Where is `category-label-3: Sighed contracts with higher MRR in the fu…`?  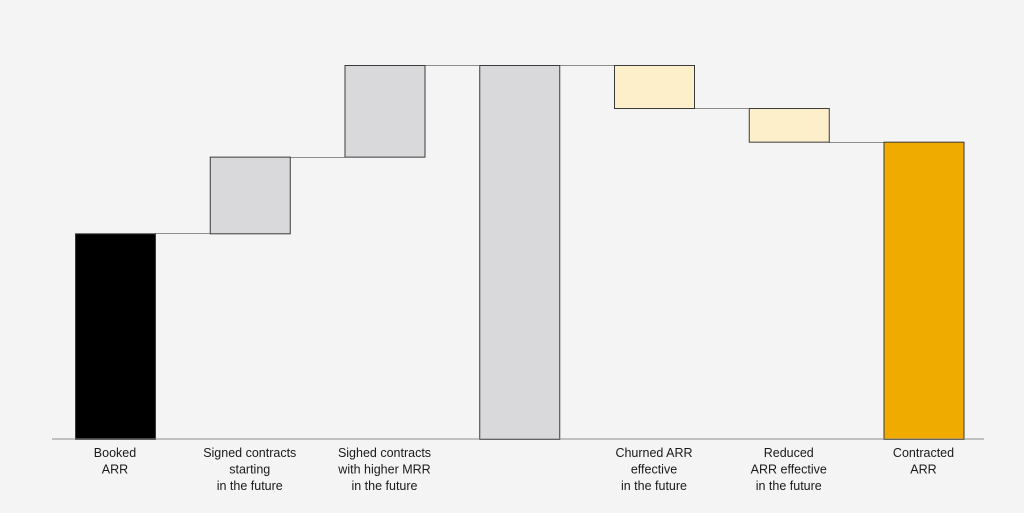
category-label-3: Sighed contracts with higher MRR in the fu… is located at coordinates (384, 469).